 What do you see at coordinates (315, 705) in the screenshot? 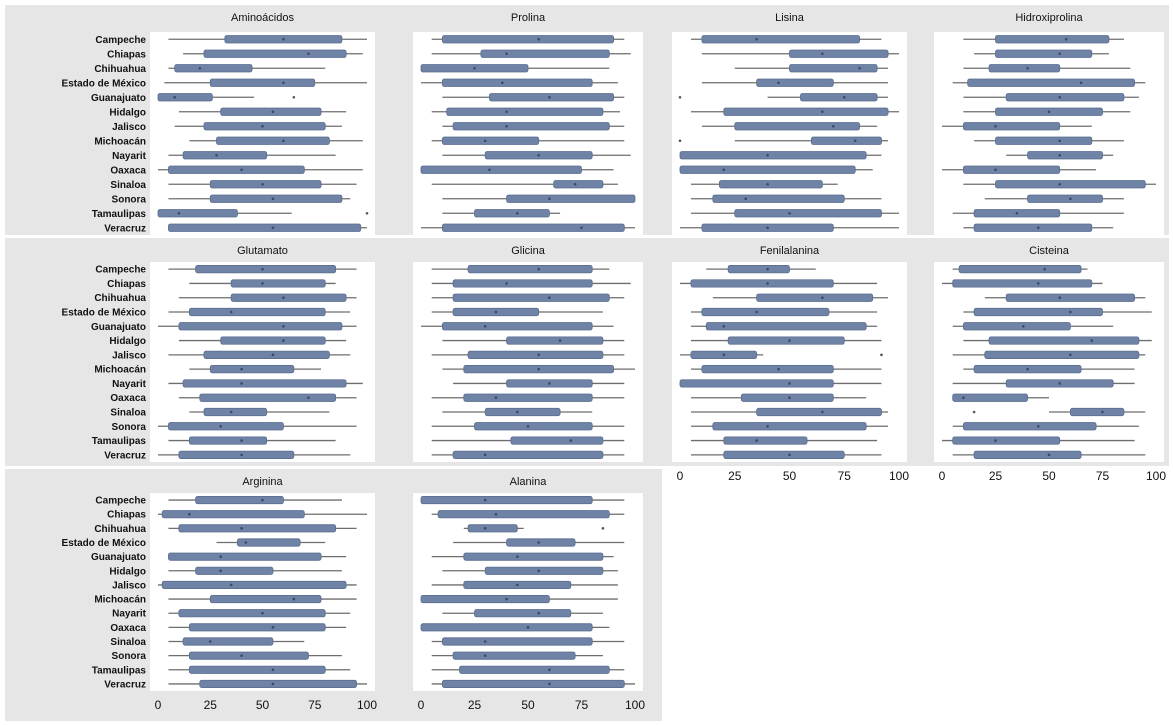
I see `x-tick-label: 75` at bounding box center [315, 705].